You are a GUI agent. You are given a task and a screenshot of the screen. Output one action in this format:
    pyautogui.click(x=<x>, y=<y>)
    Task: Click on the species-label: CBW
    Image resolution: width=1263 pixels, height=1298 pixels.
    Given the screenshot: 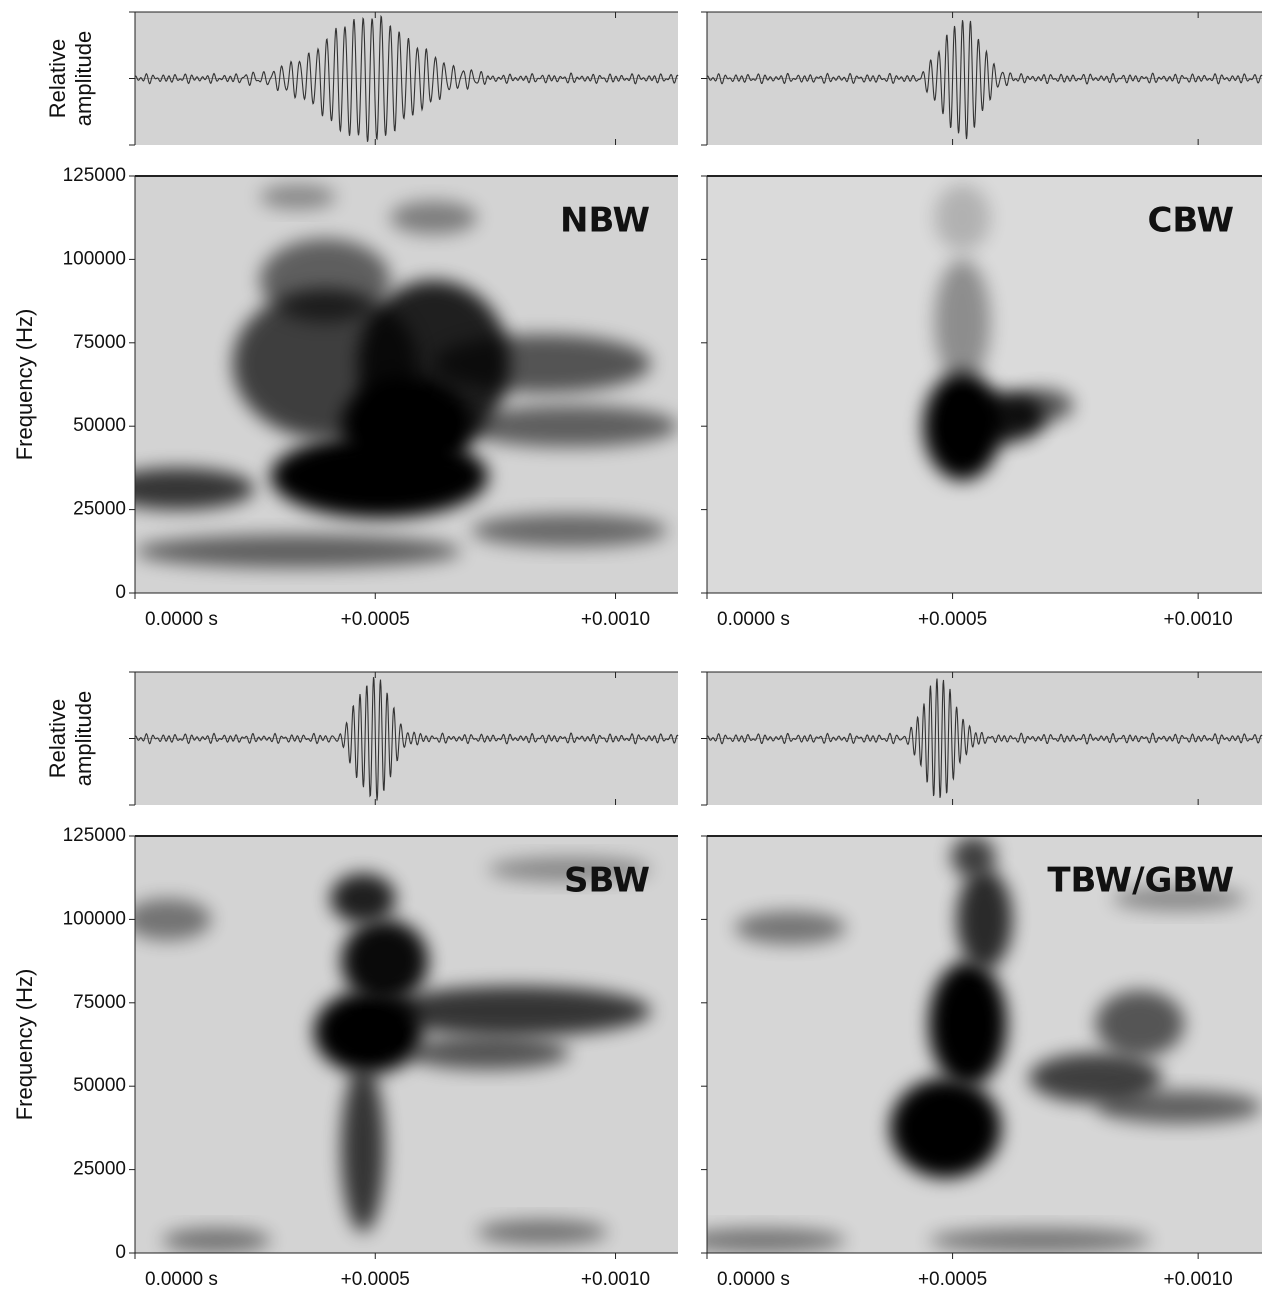 What is the action you would take?
    pyautogui.click(x=1190, y=221)
    